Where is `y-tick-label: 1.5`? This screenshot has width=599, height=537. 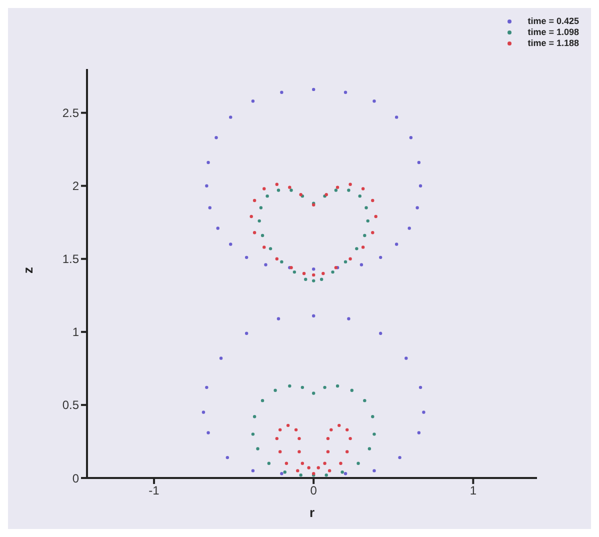
y-tick-label: 1.5 is located at coordinates (71, 259).